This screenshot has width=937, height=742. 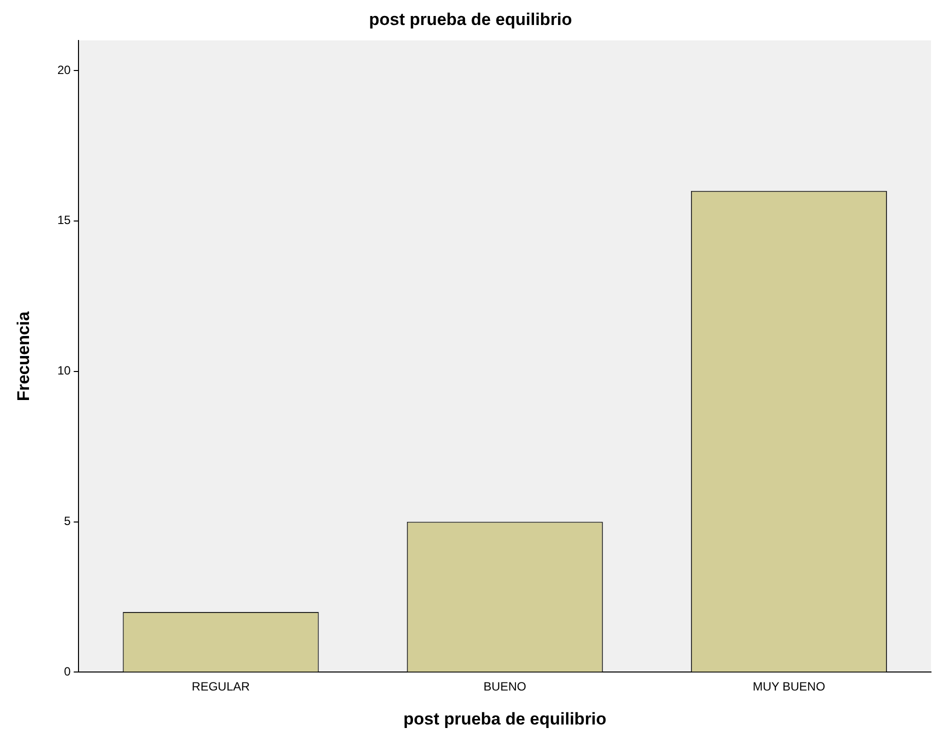 What do you see at coordinates (470, 19) in the screenshot?
I see `chart-title: post prueba de equilibrio` at bounding box center [470, 19].